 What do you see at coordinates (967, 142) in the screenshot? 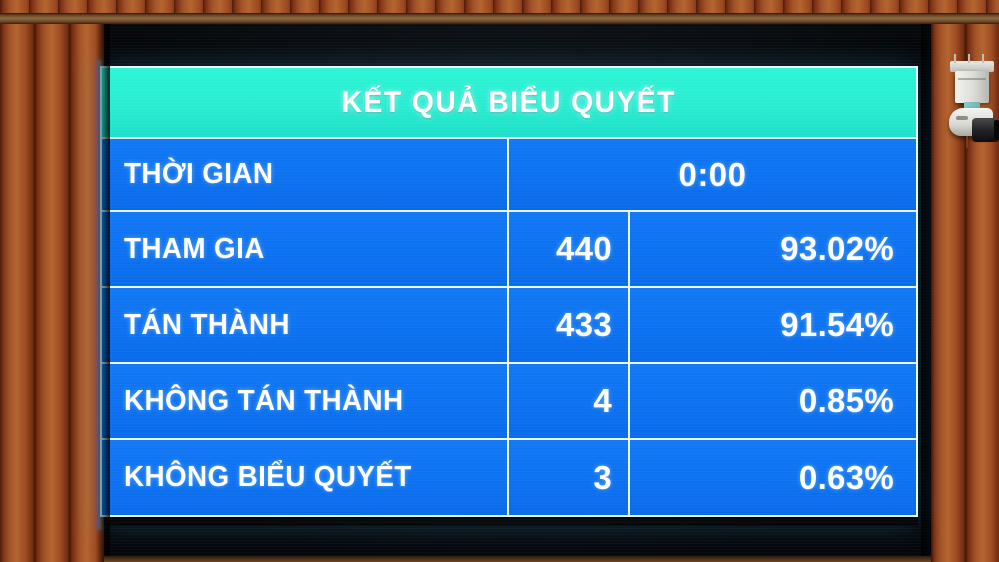
I see `camera-cable` at bounding box center [967, 142].